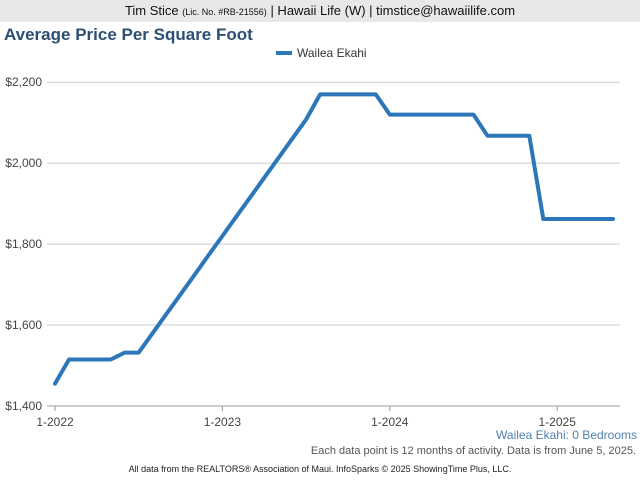 This screenshot has width=640, height=480. What do you see at coordinates (151, 10) in the screenshot?
I see `agent-name: Tim Stice` at bounding box center [151, 10].